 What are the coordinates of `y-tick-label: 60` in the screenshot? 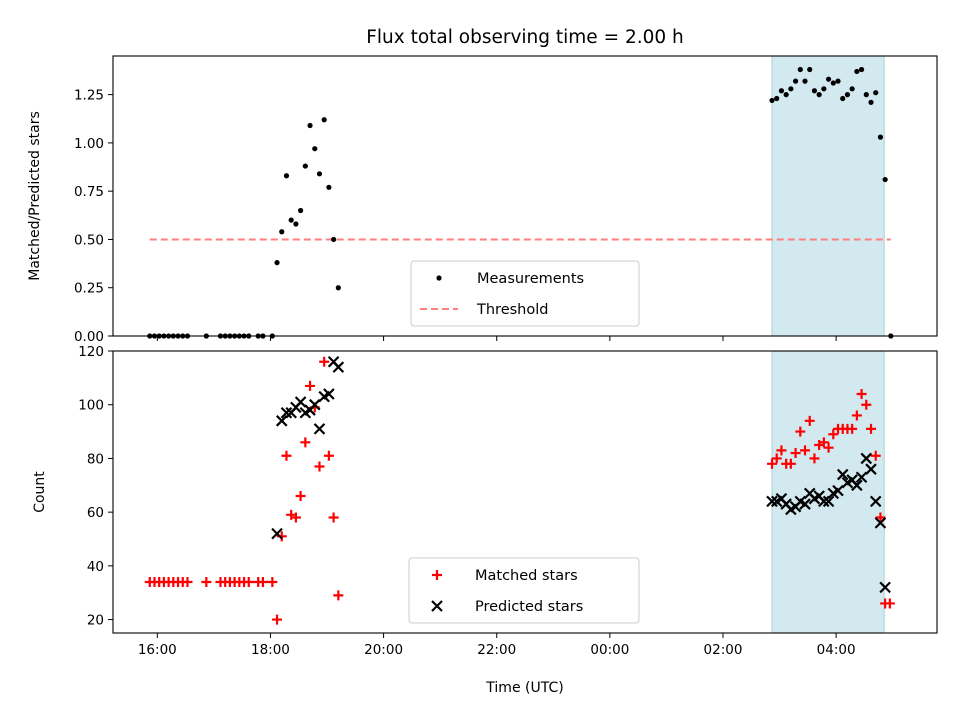 It's located at (95, 513).